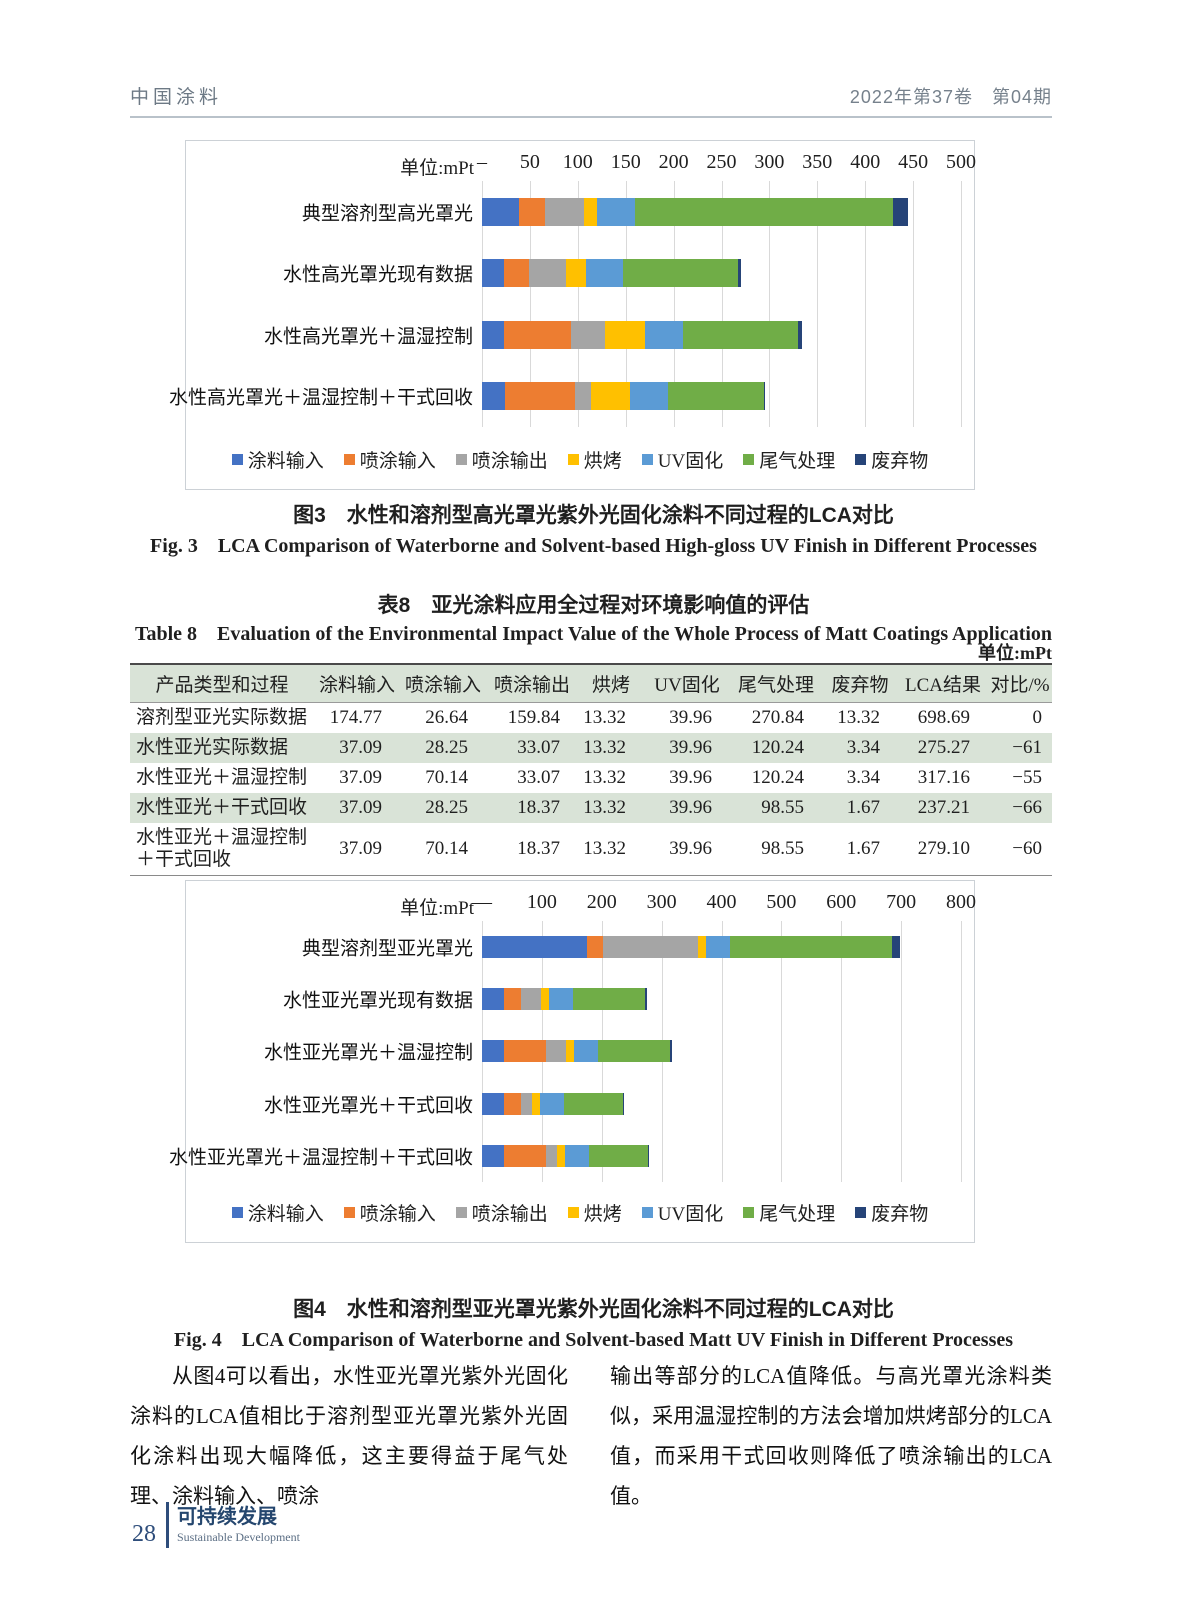 The image size is (1187, 1600). I want to click on axis-tick-label: 200, so click(673, 162).